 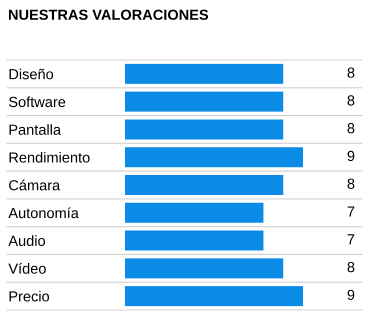 I want to click on chart-title: NUESTRAS VALORACIONES, so click(x=108, y=15).